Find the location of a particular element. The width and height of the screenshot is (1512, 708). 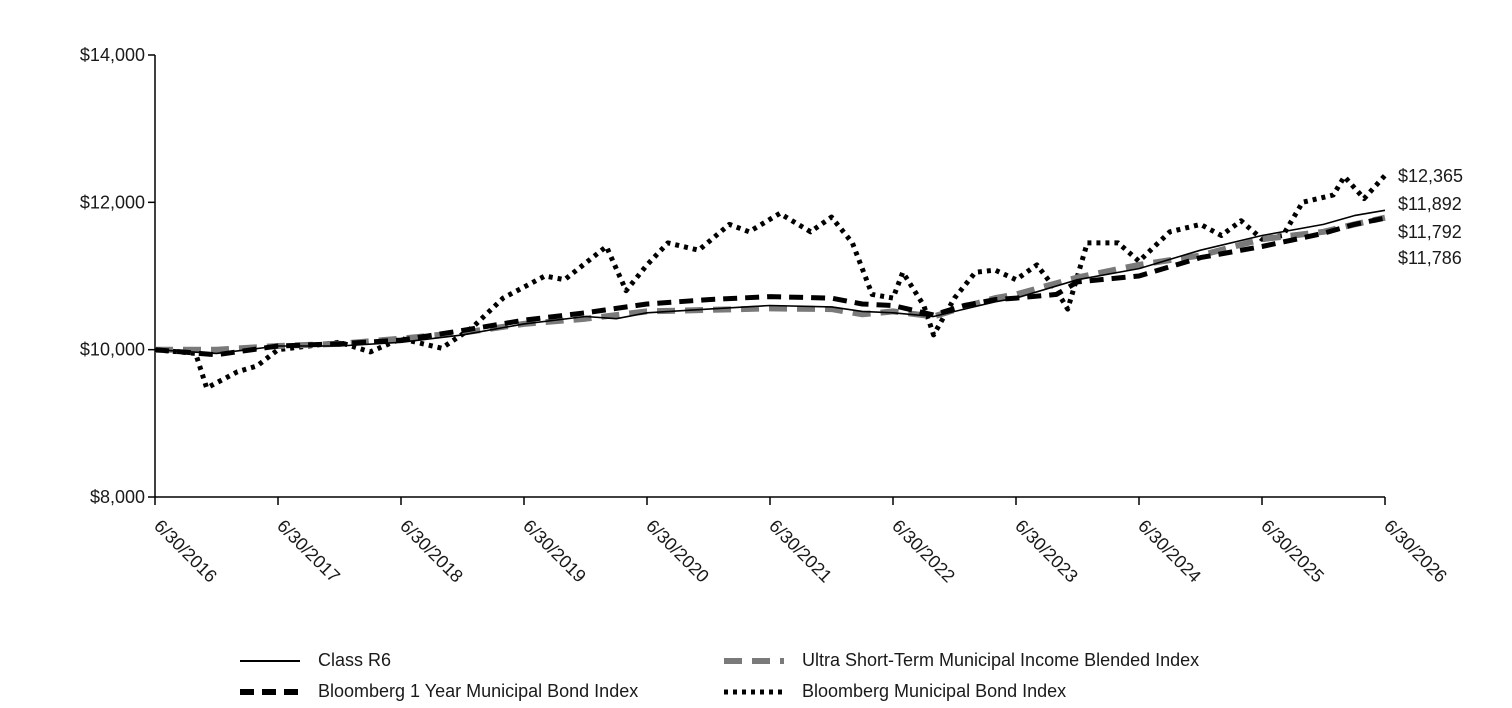

y-tick-label: $14,000 is located at coordinates (112, 55).